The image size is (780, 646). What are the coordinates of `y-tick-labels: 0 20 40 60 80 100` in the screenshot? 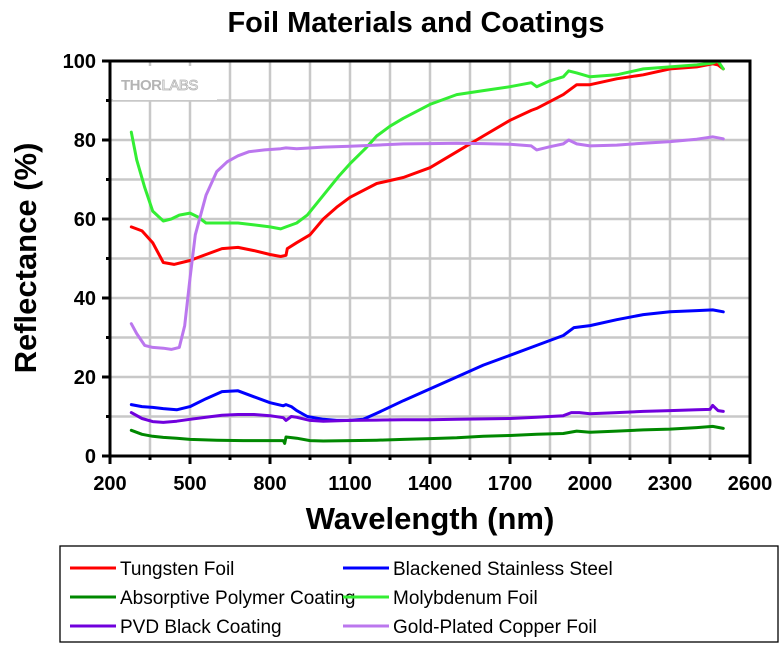 It's located at (79, 259).